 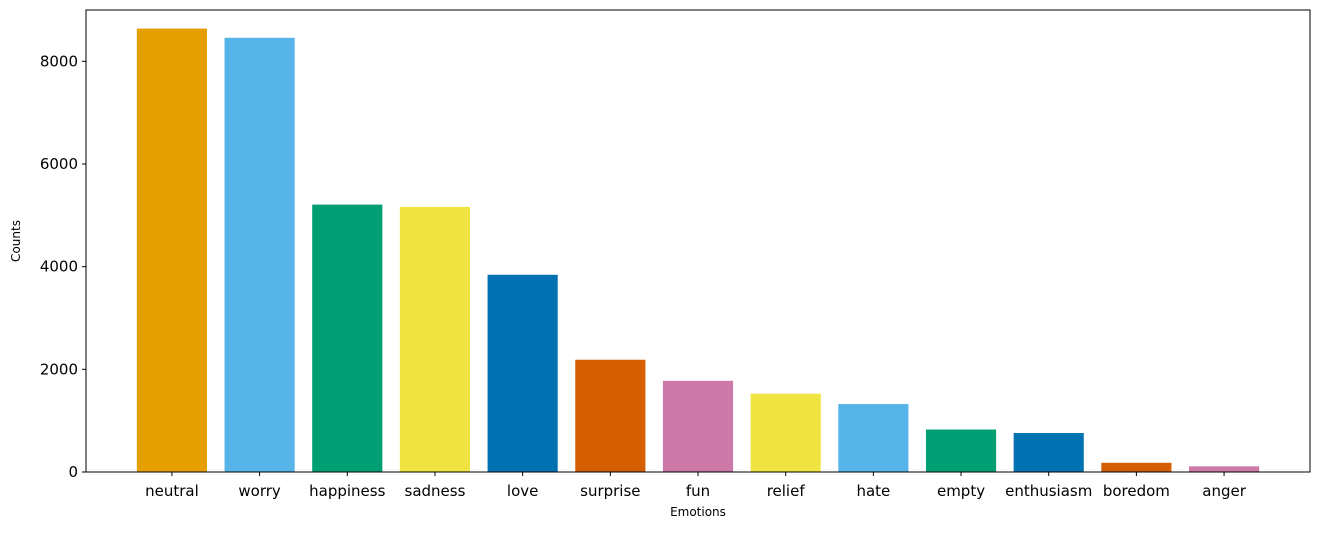 I want to click on x-tick-label: enthusiasm, so click(x=1048, y=491).